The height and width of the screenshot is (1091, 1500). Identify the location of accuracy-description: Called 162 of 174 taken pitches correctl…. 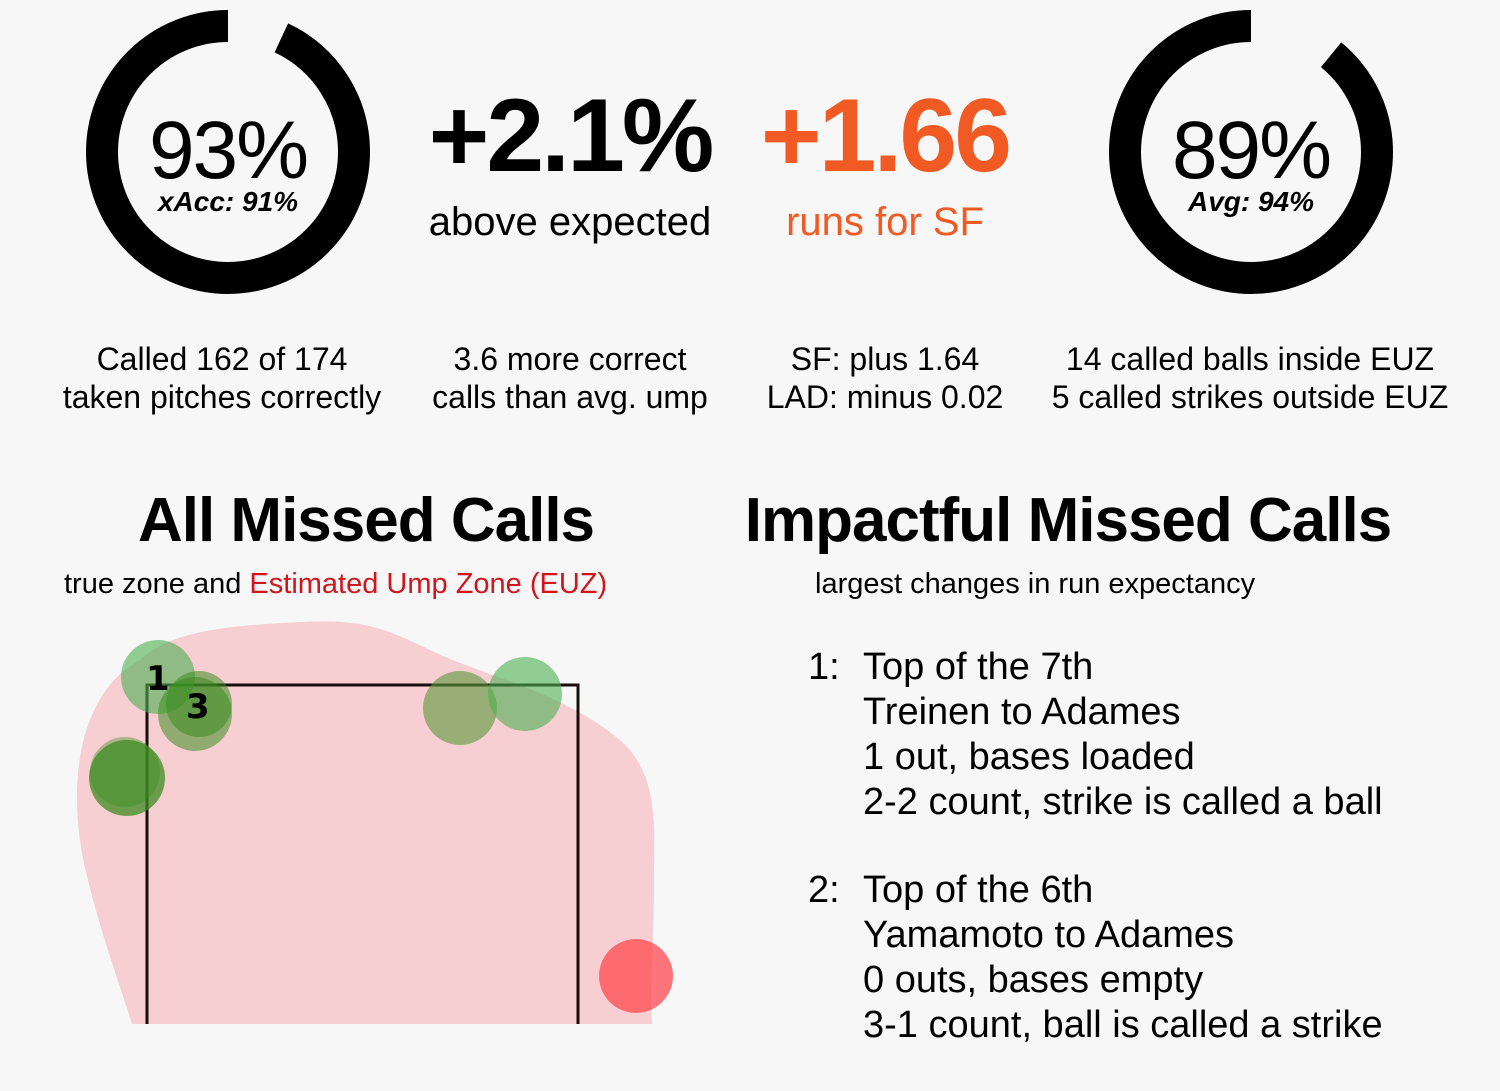
(222, 378).